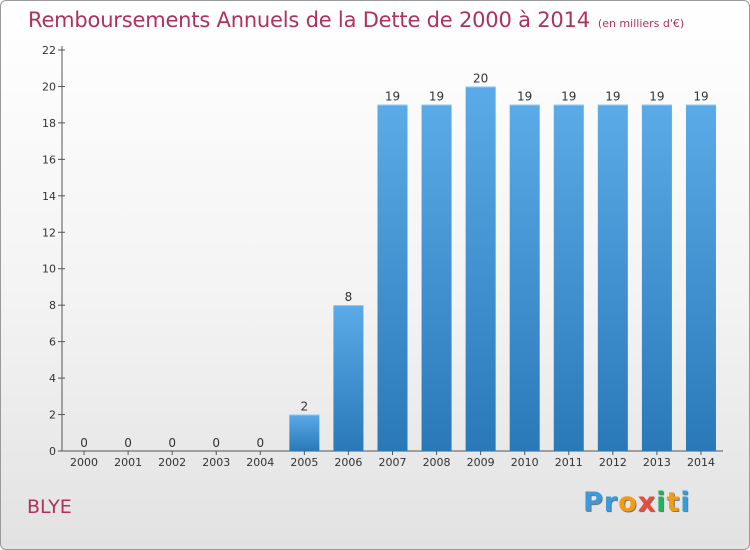 The image size is (750, 550). Describe the element at coordinates (305, 407) in the screenshot. I see `value-label: 2` at that location.